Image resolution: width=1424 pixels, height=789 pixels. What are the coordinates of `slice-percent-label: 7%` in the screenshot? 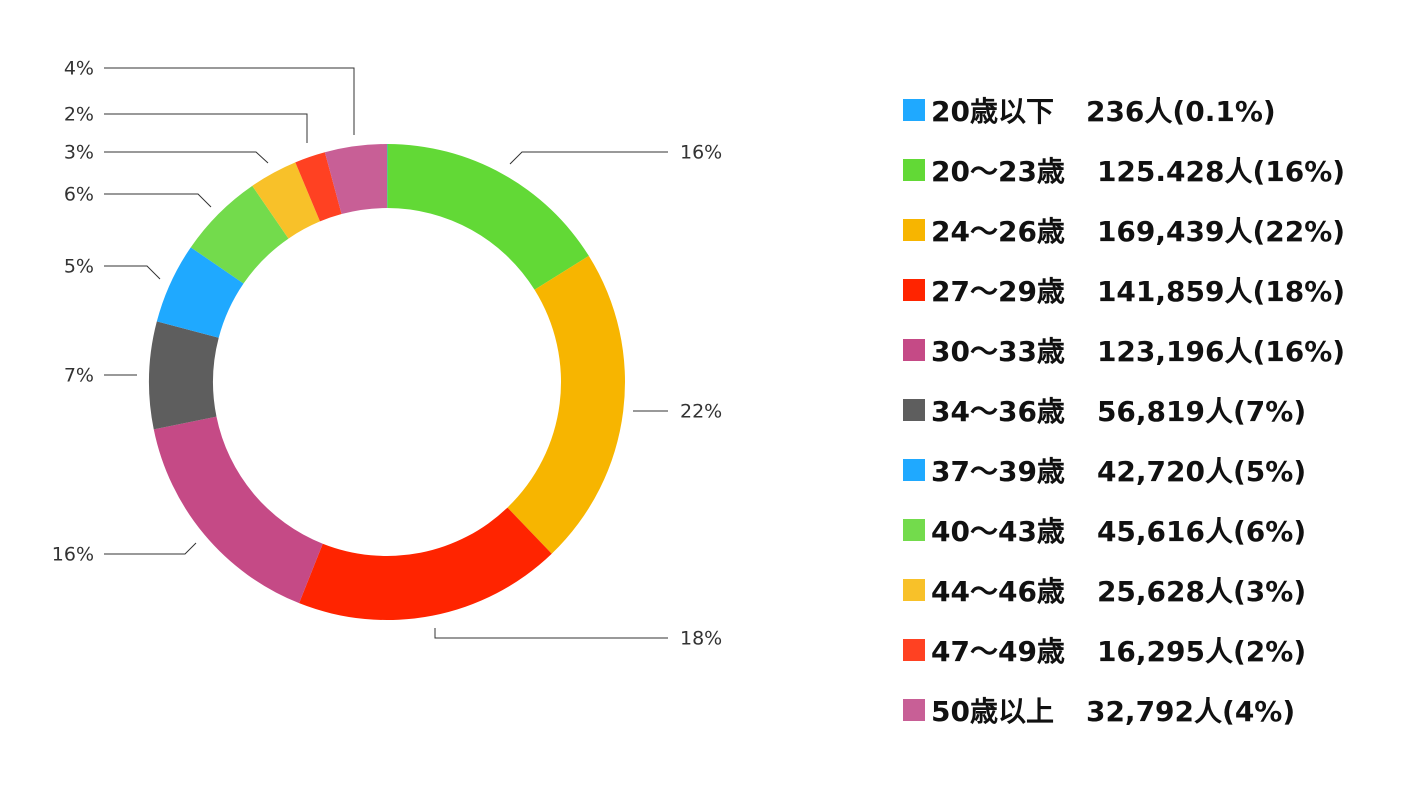 It's located at (79, 376).